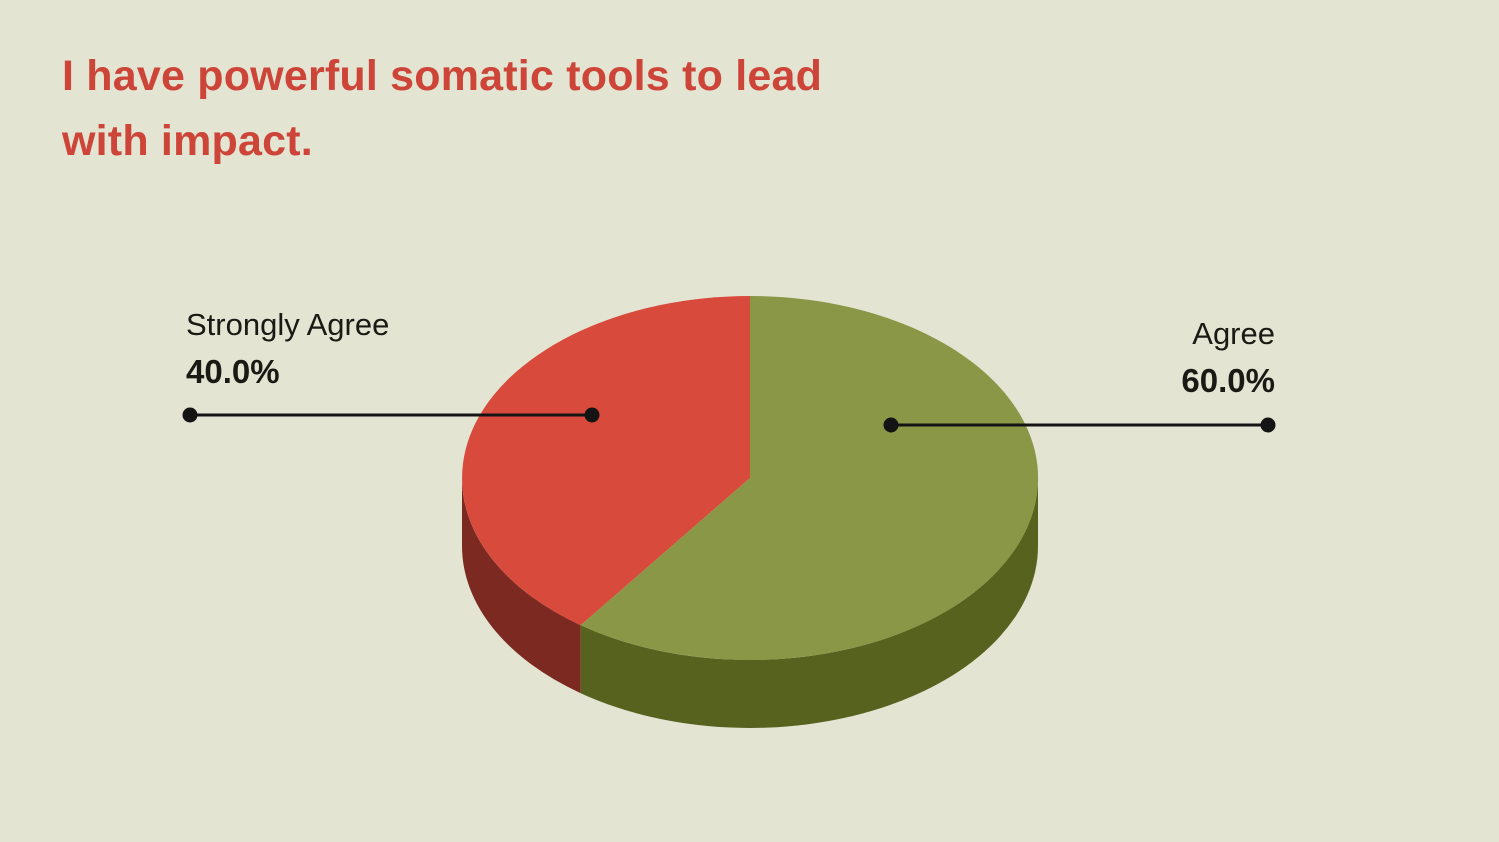 This screenshot has width=1499, height=842. I want to click on pie-slice-side-strongly-agree, so click(521, 586).